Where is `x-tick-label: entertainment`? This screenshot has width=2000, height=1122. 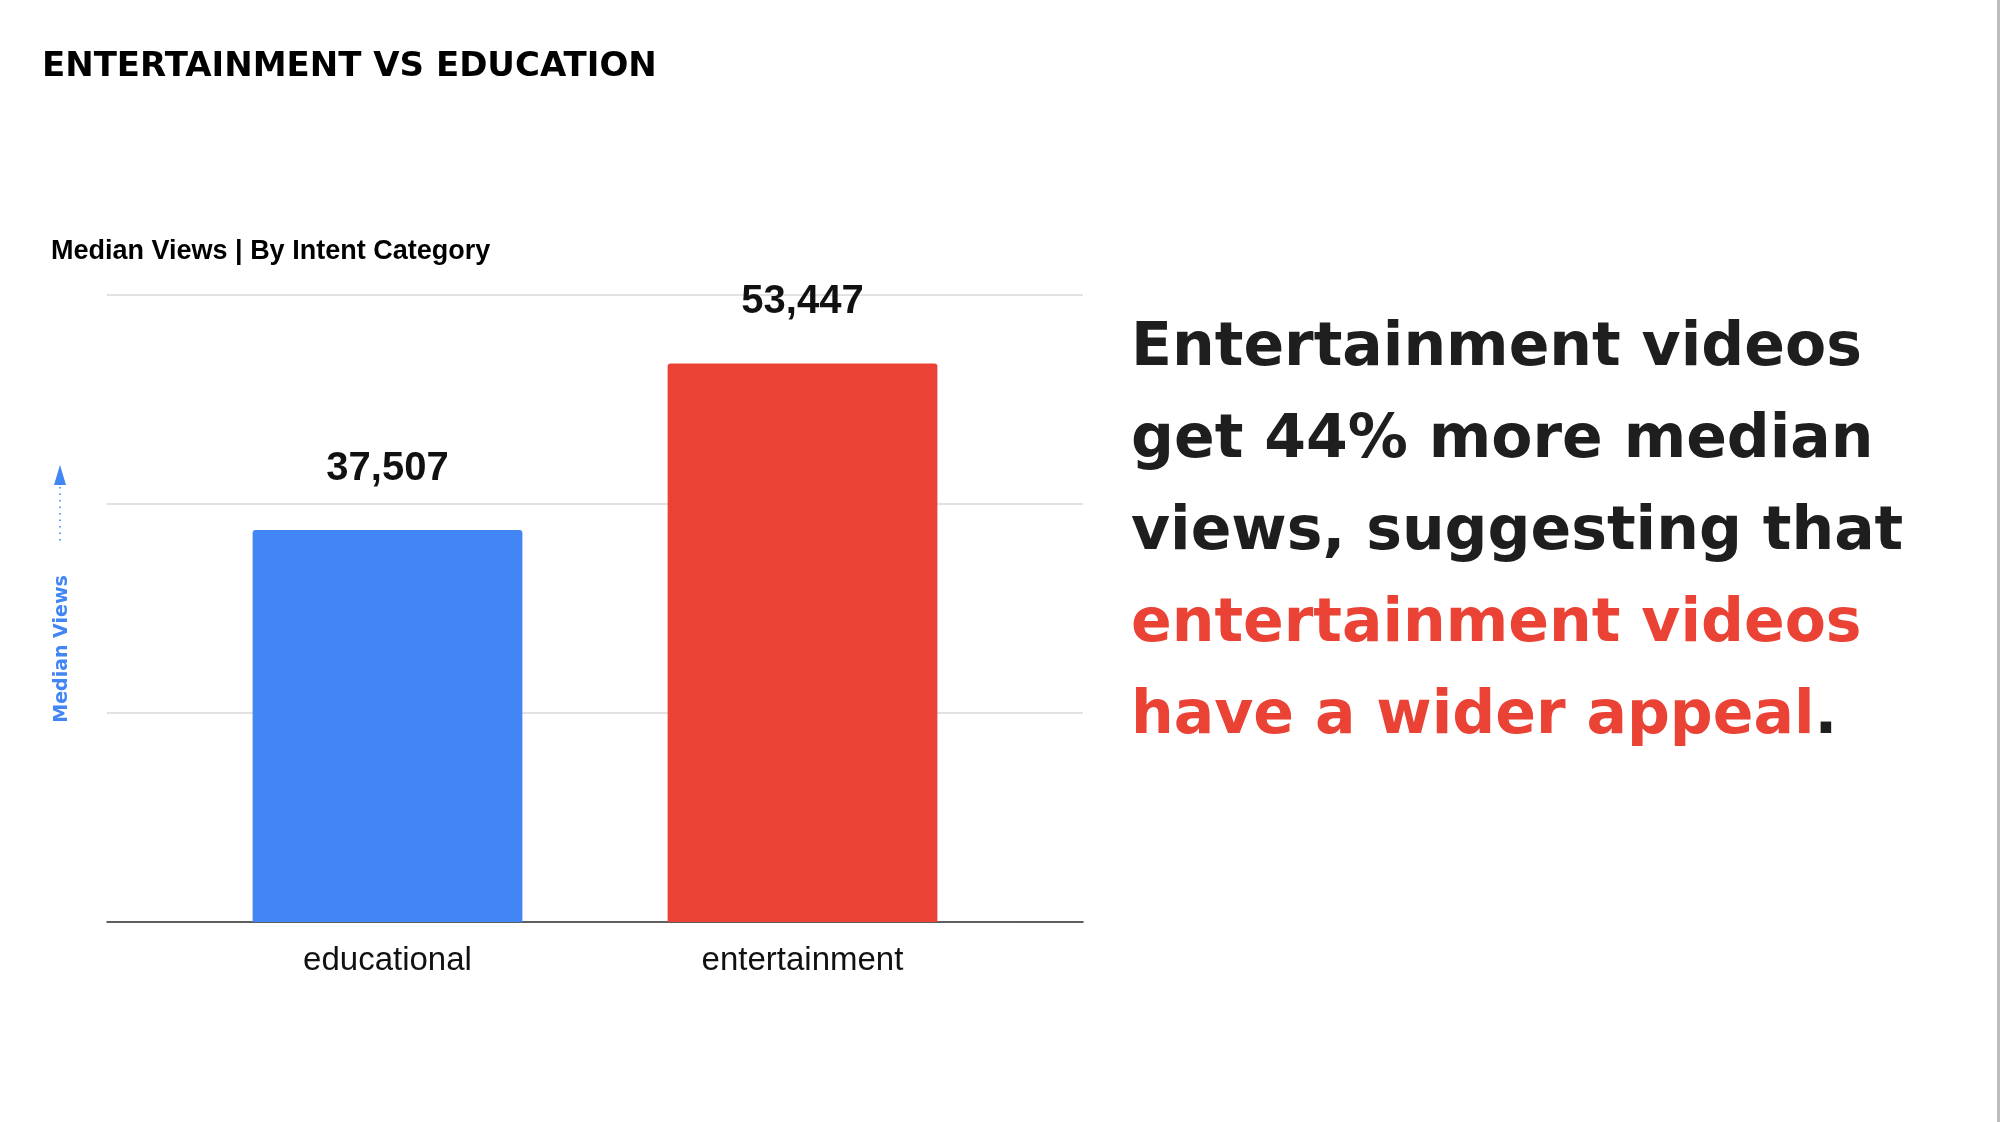
x-tick-label: entertainment is located at coordinates (802, 958).